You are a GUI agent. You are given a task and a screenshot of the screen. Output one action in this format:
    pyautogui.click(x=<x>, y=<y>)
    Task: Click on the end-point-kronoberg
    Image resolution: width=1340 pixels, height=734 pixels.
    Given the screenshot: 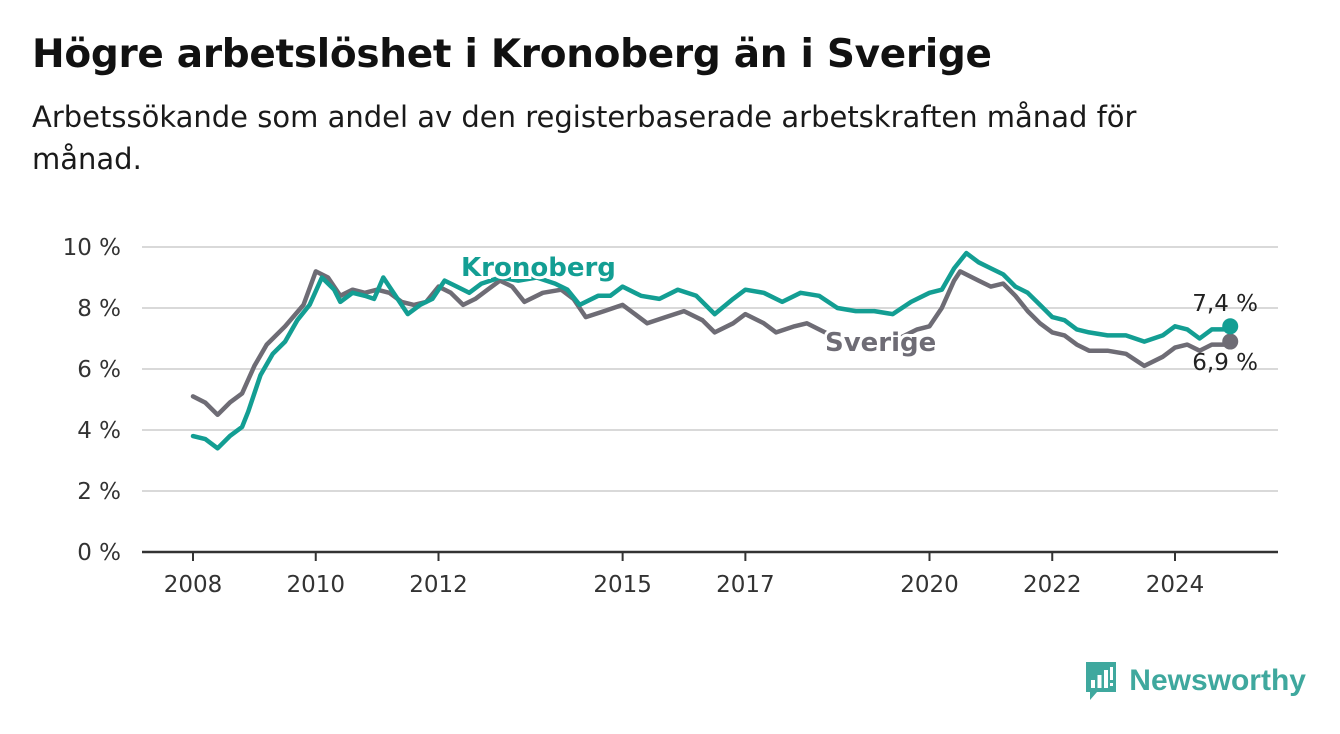 What is the action you would take?
    pyautogui.click(x=1230, y=326)
    